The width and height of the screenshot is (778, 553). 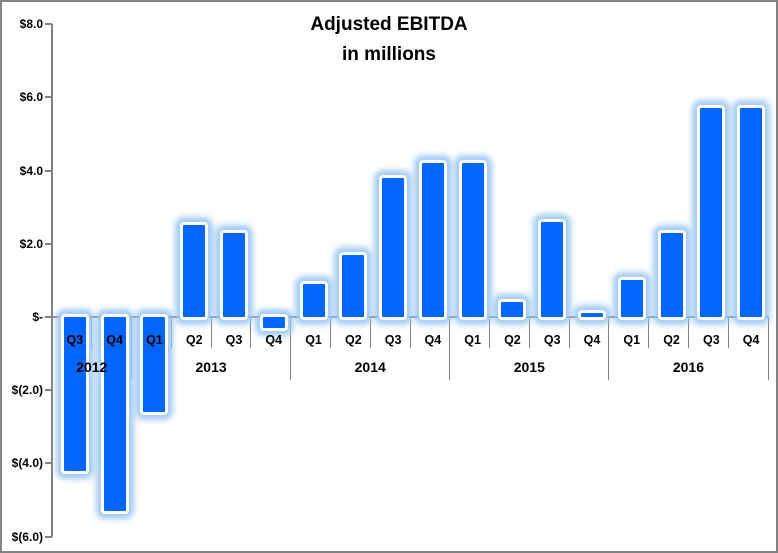 I want to click on bar-2014-Q2, so click(x=353, y=286).